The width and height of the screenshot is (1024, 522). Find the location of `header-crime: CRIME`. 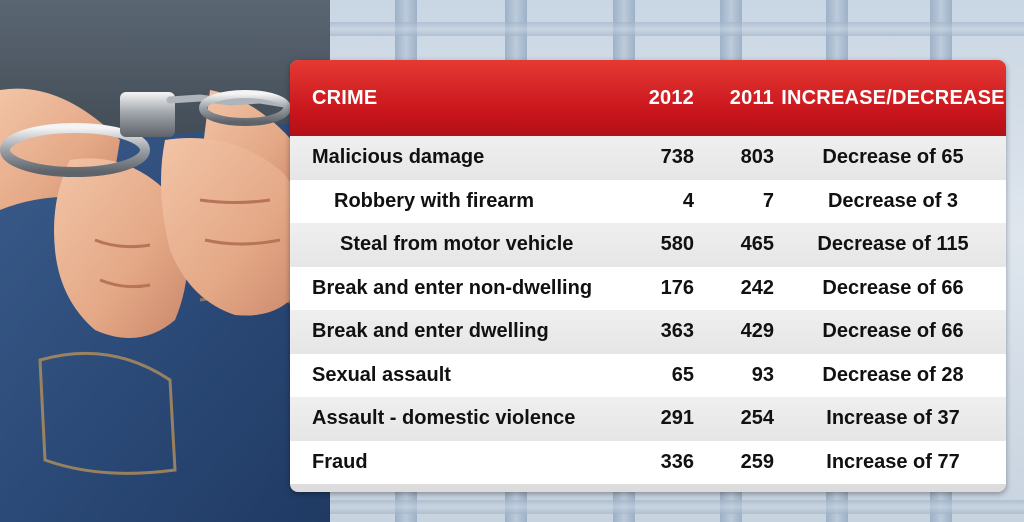

header-crime: CRIME is located at coordinates (345, 97).